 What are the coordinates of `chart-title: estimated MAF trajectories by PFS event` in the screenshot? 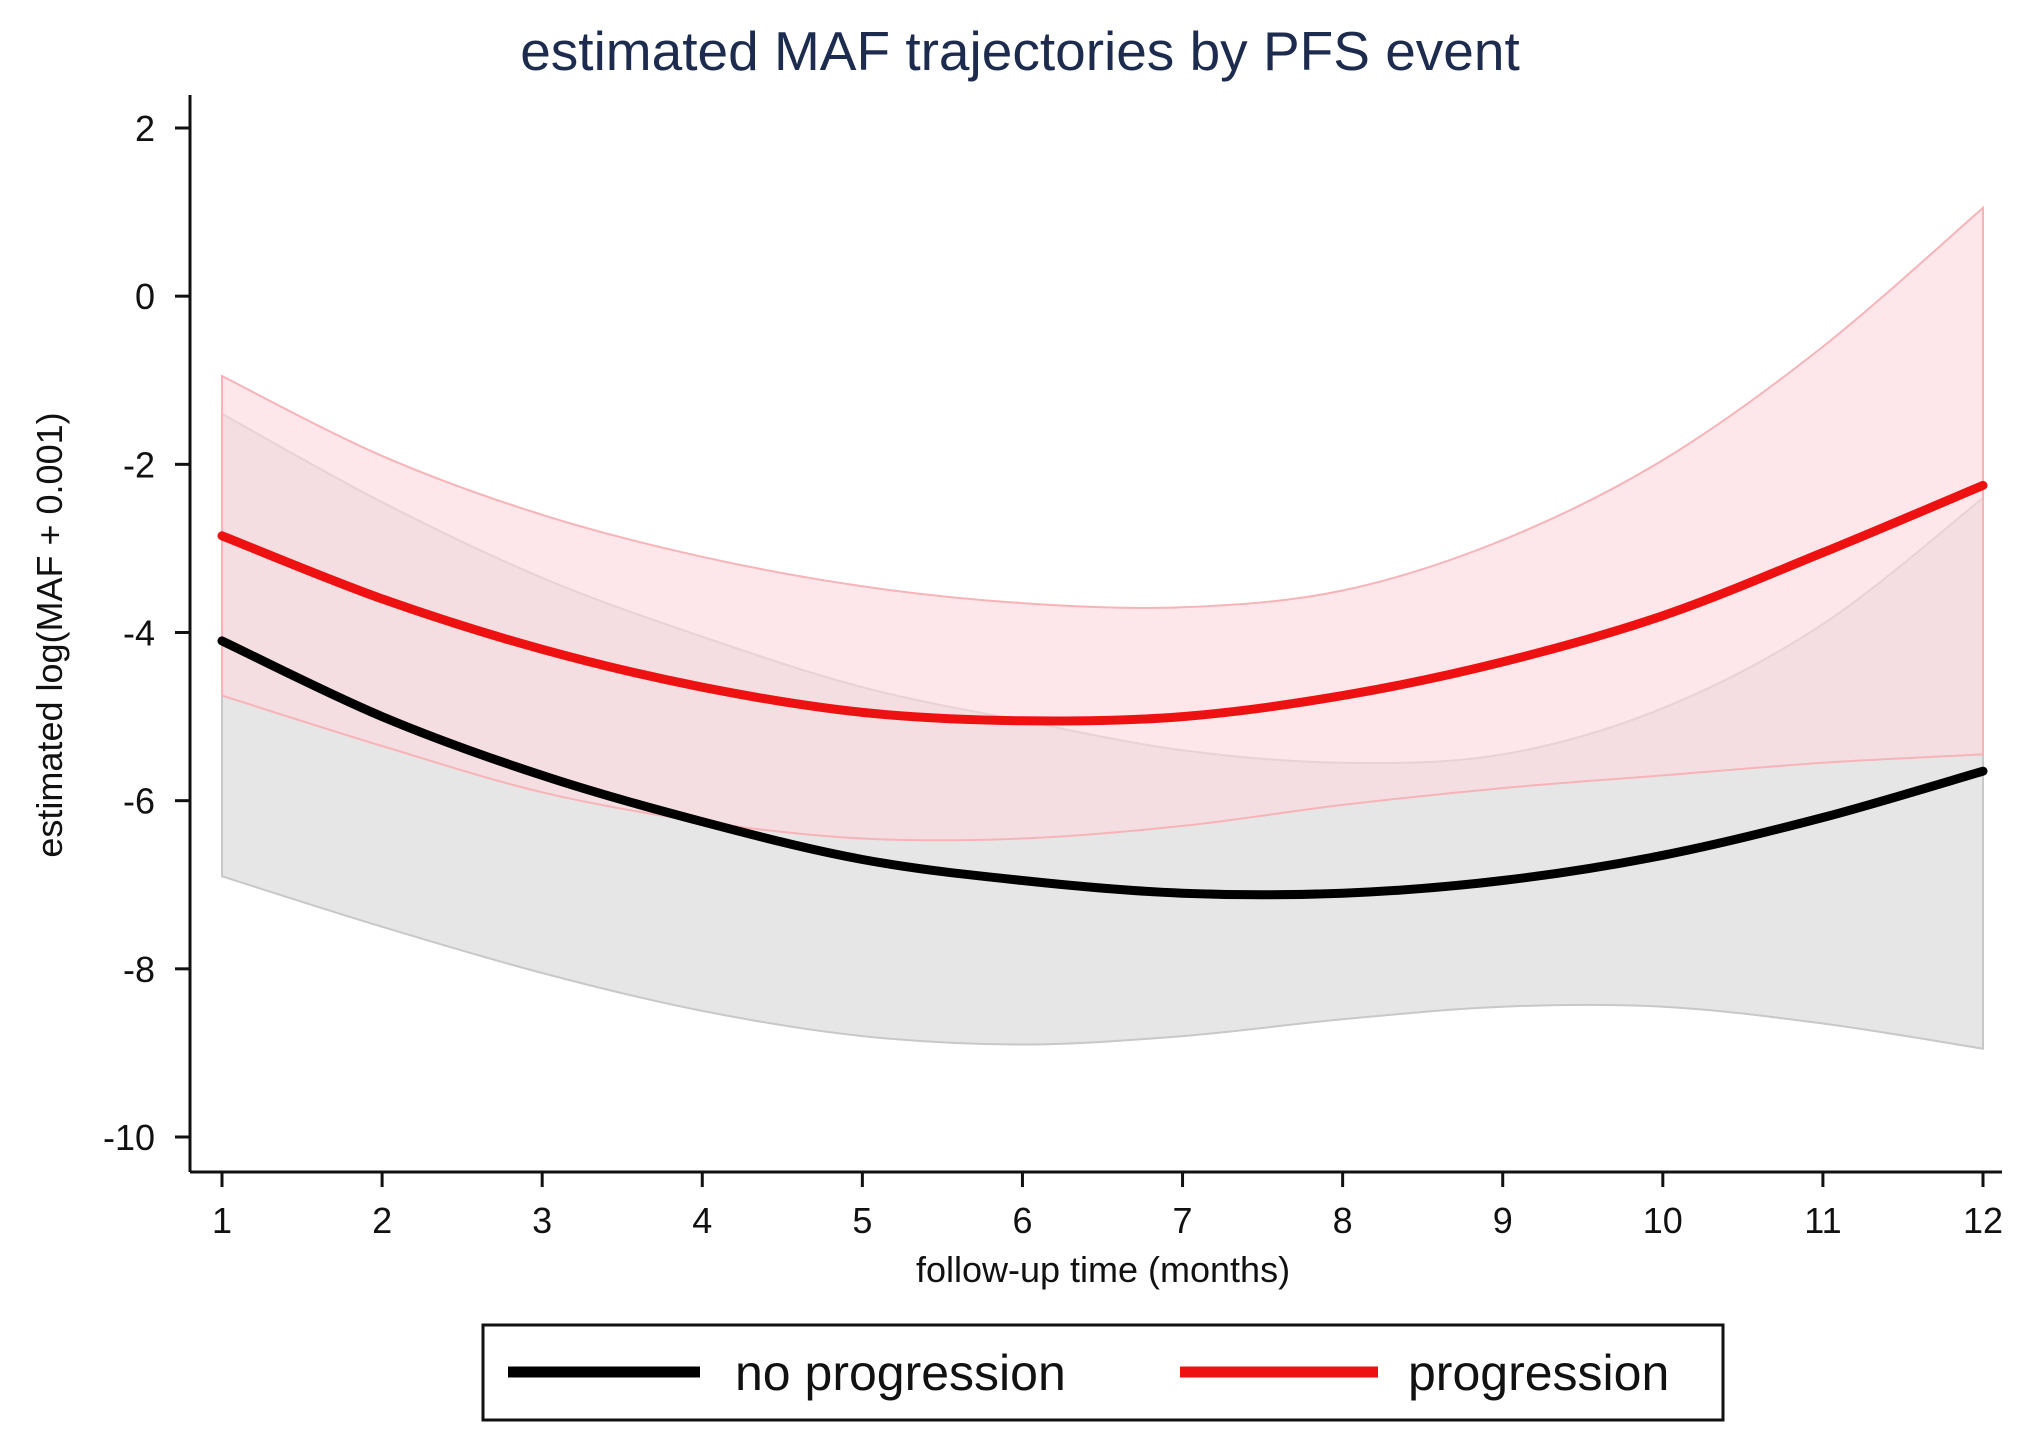 It's located at (1020, 51).